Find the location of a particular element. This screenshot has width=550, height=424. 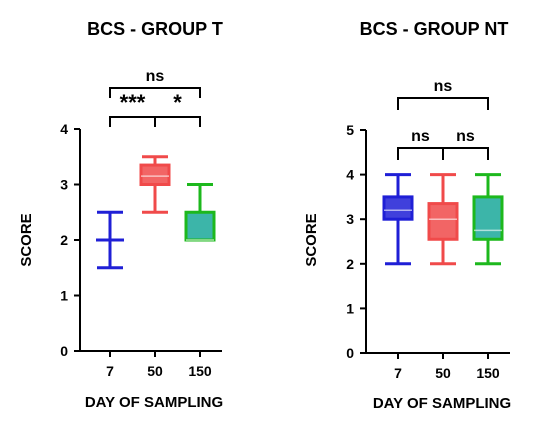

chart-title: BCS - GROUP T is located at coordinates (155, 29).